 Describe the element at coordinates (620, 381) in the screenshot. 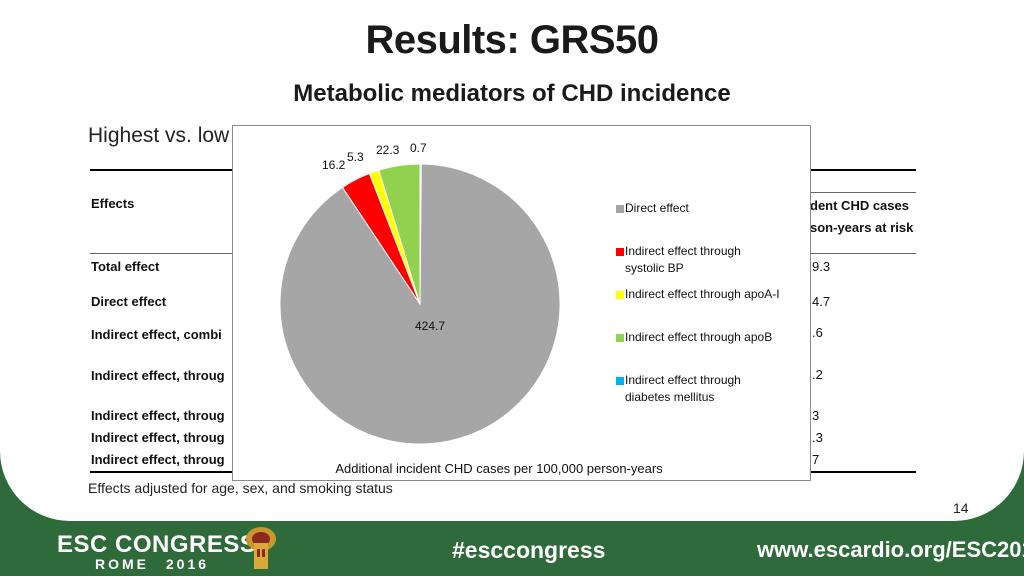

I see `legend-swatch-diabetes` at that location.